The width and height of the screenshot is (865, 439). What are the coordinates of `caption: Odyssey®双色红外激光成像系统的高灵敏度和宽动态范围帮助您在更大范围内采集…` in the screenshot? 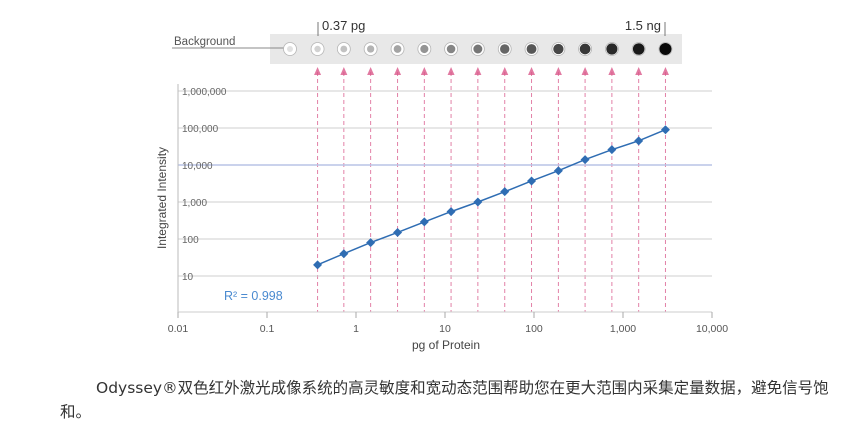 It's located at (444, 400).